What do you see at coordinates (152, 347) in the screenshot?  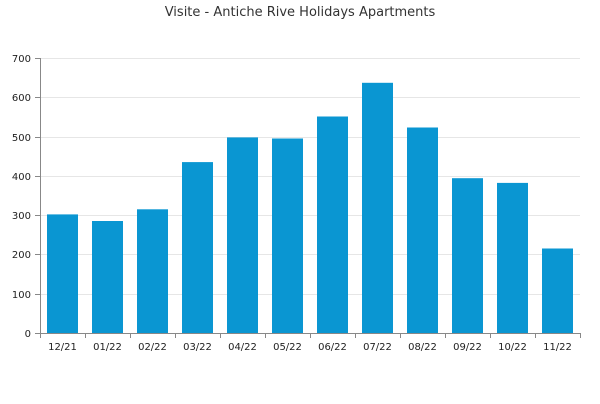 I see `x-tick-label: 02/22` at bounding box center [152, 347].